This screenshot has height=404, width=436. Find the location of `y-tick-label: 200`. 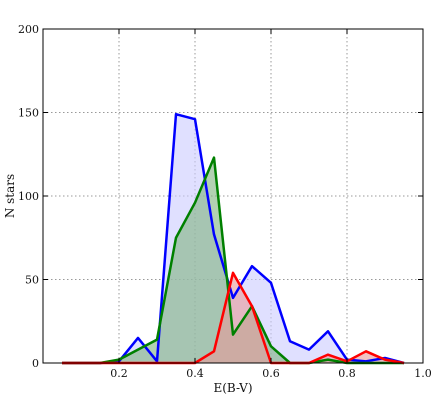

y-tick-label: 200 is located at coordinates (28, 29).